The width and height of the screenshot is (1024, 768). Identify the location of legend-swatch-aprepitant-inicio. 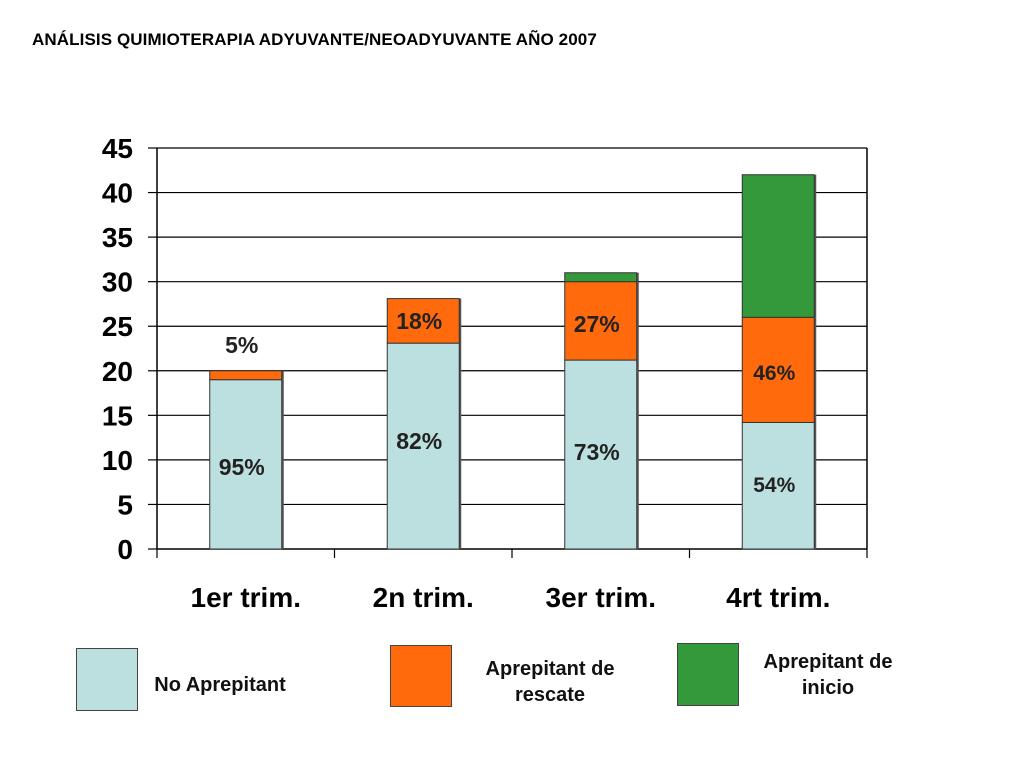
(708, 674).